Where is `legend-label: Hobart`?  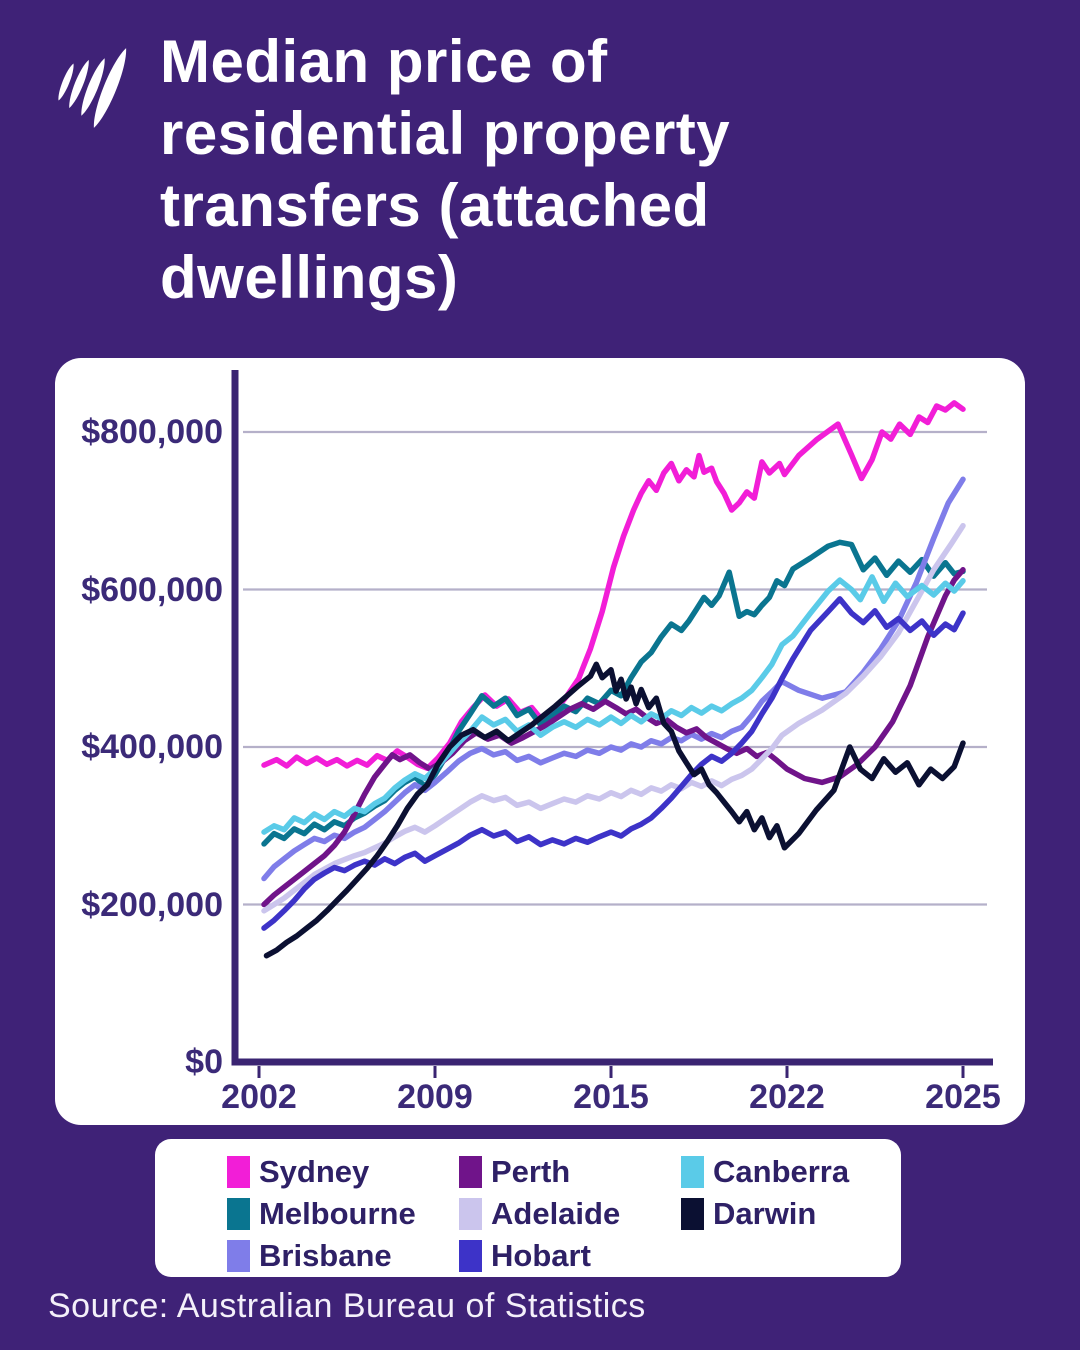 legend-label: Hobart is located at coordinates (541, 1255).